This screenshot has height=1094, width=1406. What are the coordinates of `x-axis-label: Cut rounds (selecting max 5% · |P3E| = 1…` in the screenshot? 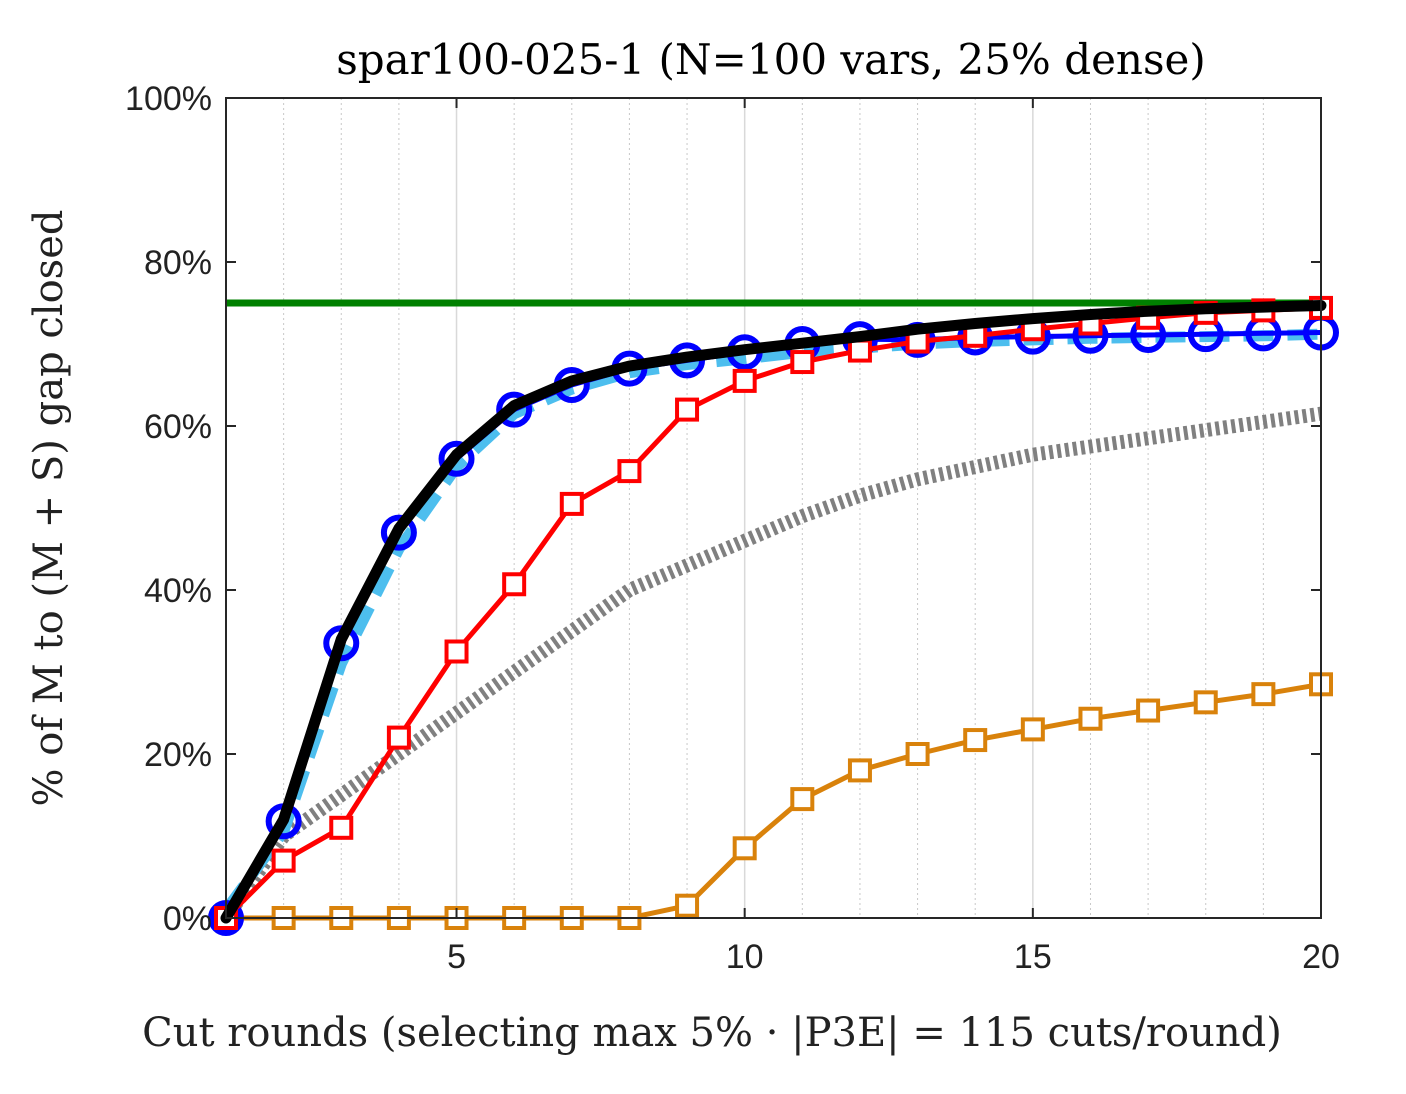 It's located at (712, 1033).